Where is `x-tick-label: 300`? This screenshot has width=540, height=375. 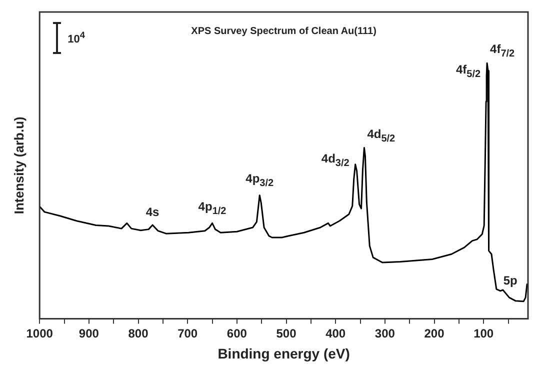 x-tick-label: 300 is located at coordinates (385, 333).